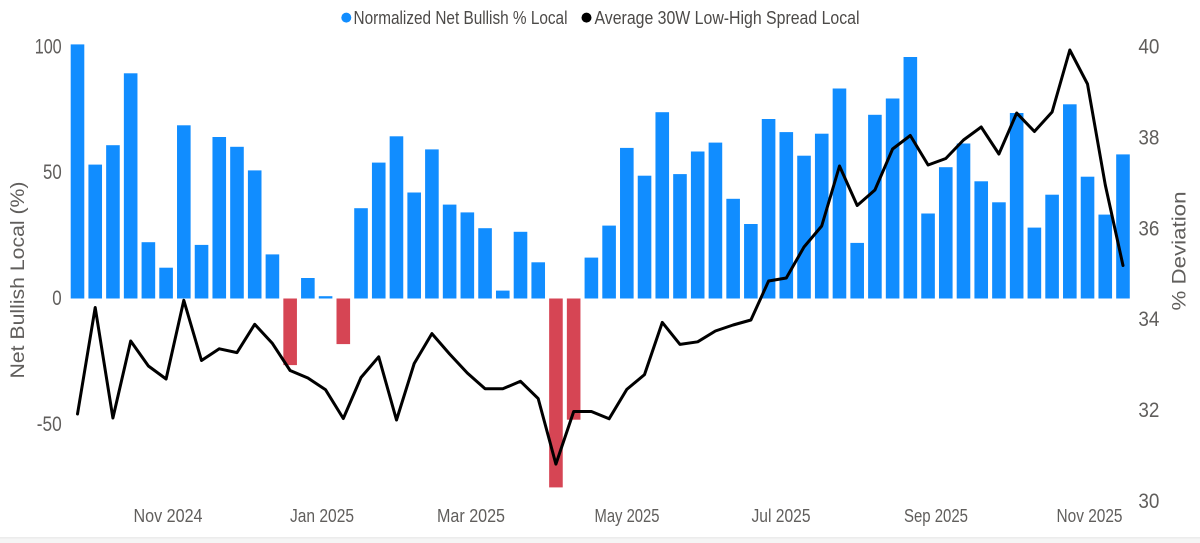 The image size is (1200, 543). What do you see at coordinates (461, 18) in the screenshot?
I see `svg-text: Normalized Net Bullish % Local` at bounding box center [461, 18].